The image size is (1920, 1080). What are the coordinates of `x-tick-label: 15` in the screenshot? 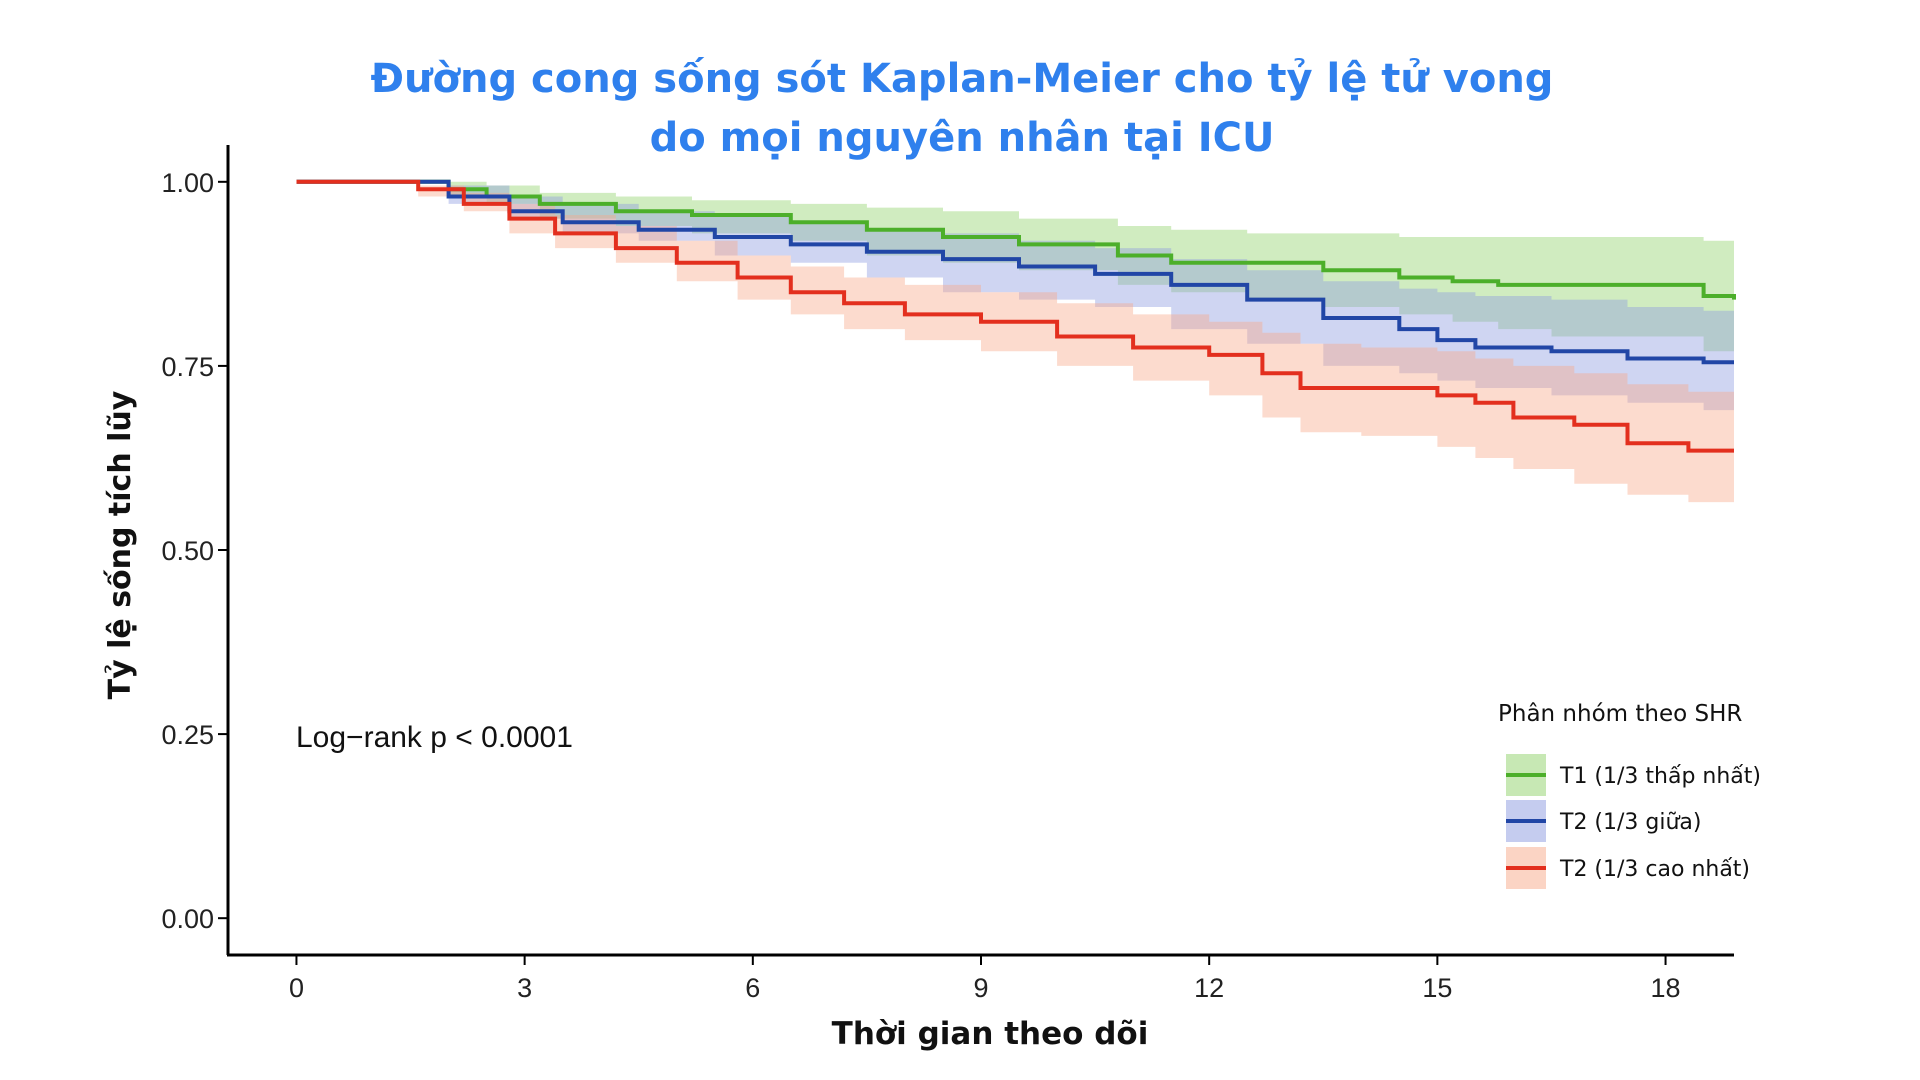 It's located at (1437, 988).